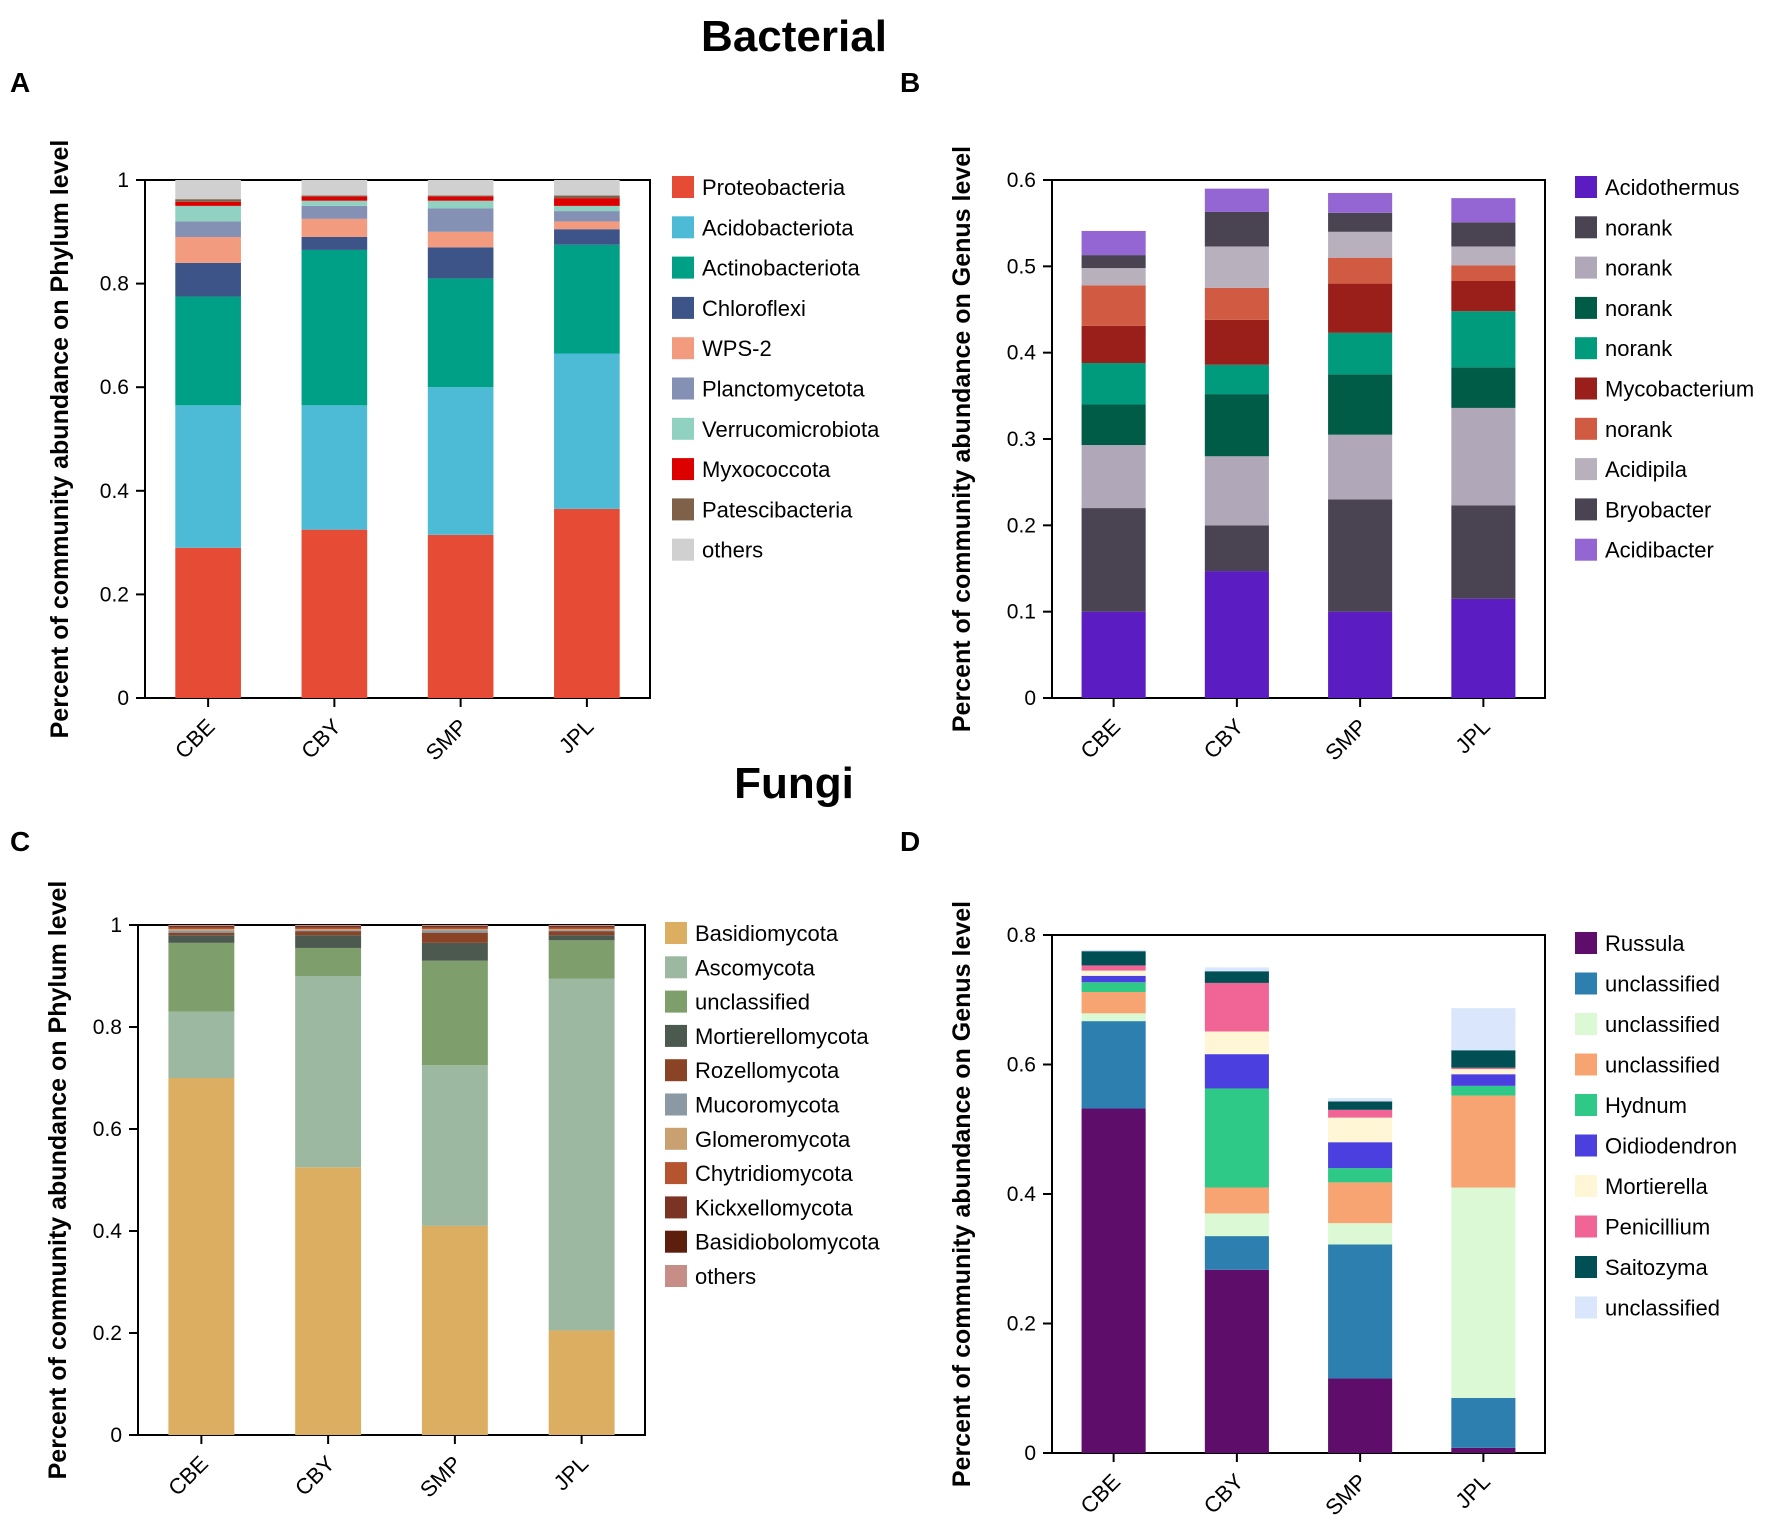  What do you see at coordinates (1100, 1494) in the screenshot?
I see `panel-d-category-label: CBE` at bounding box center [1100, 1494].